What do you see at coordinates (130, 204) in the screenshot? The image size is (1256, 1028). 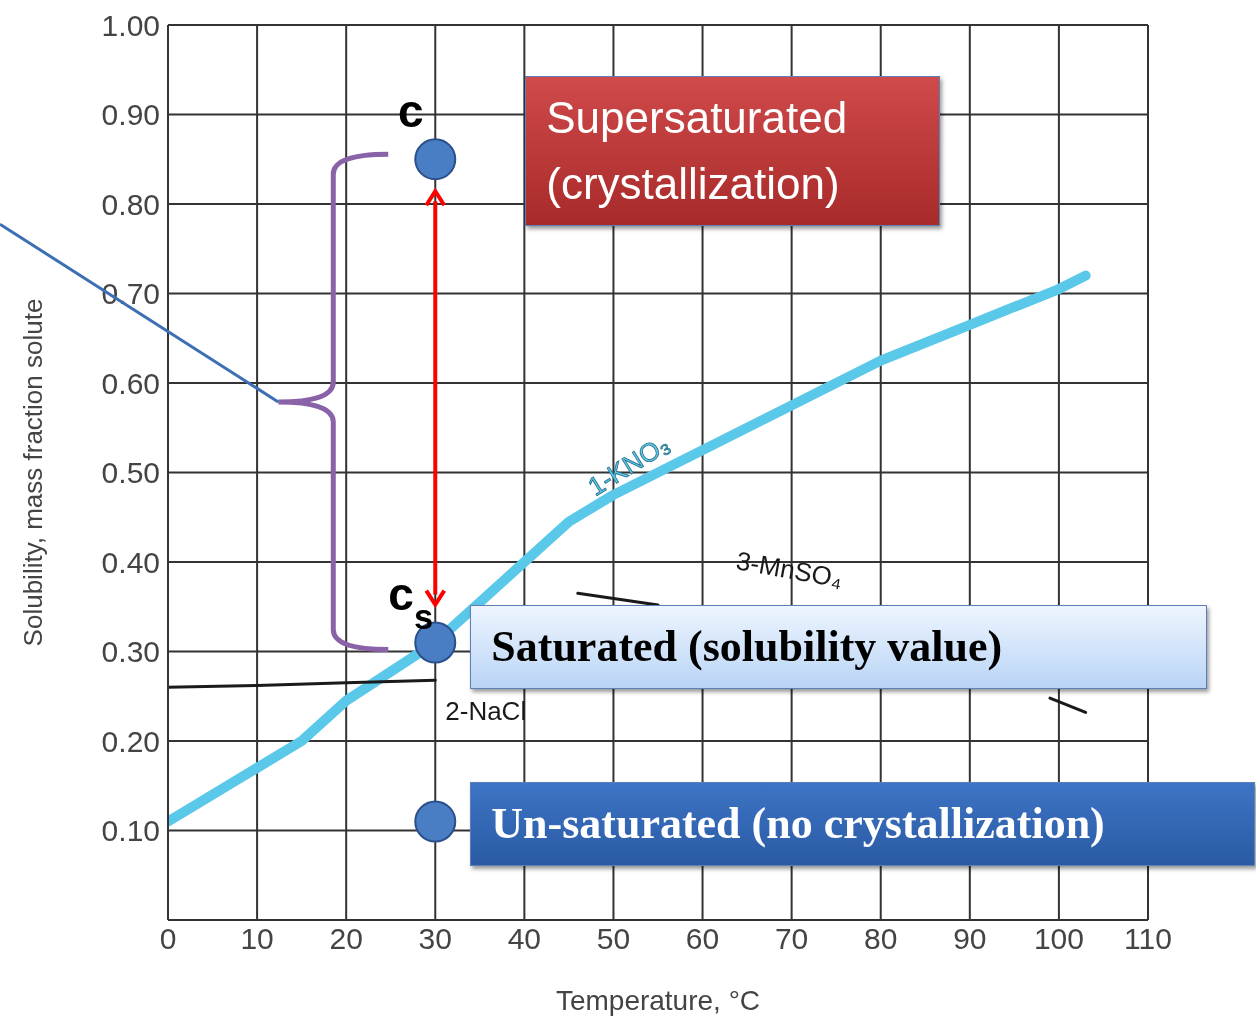 I see `y-tick-label: 0.80` at bounding box center [130, 204].